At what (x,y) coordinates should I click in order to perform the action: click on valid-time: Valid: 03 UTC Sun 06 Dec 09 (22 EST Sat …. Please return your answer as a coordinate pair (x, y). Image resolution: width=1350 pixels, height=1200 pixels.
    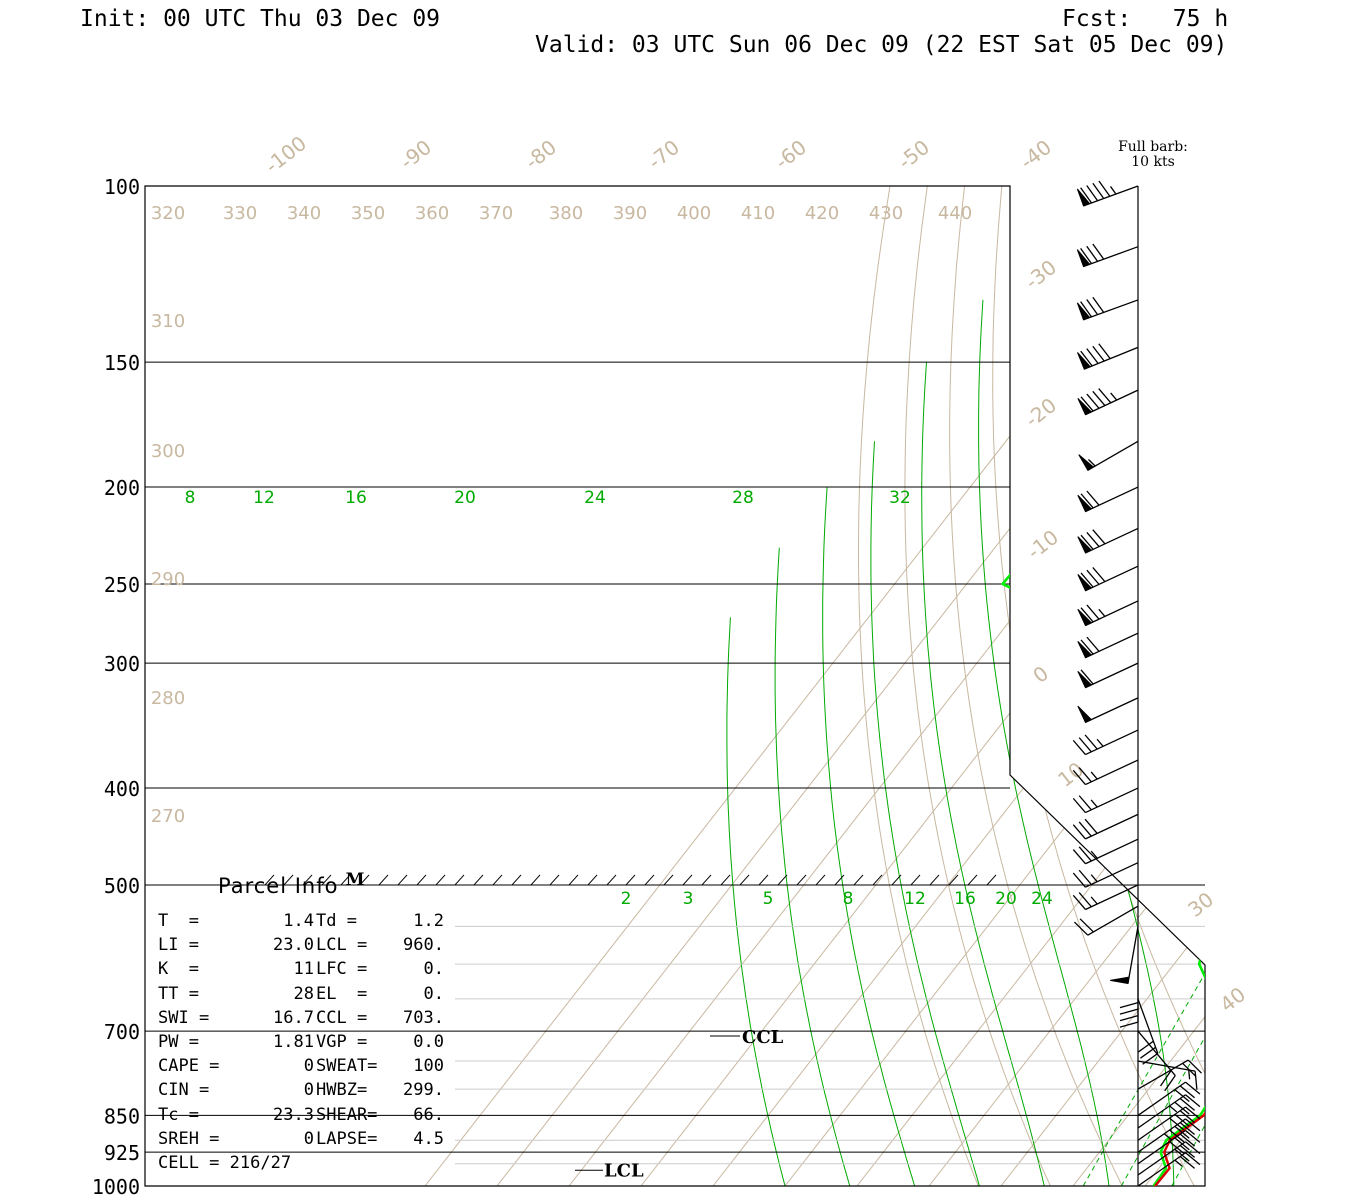
    Looking at the image, I should click on (881, 45).